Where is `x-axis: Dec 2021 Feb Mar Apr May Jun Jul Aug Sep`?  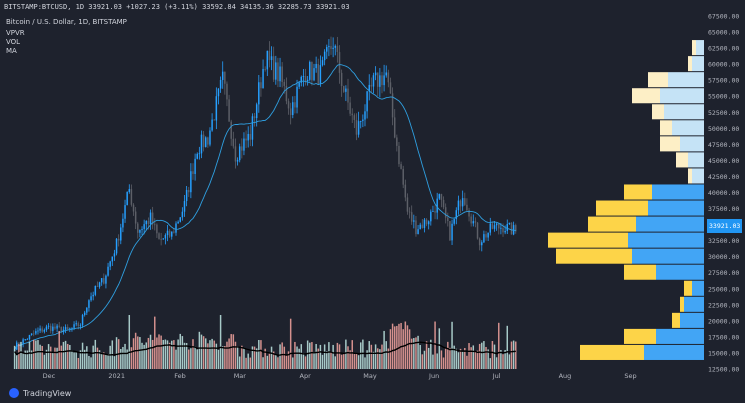
x-axis: Dec 2021 Feb Mar Apr May Jun Jul Aug Sep is located at coordinates (340, 376).